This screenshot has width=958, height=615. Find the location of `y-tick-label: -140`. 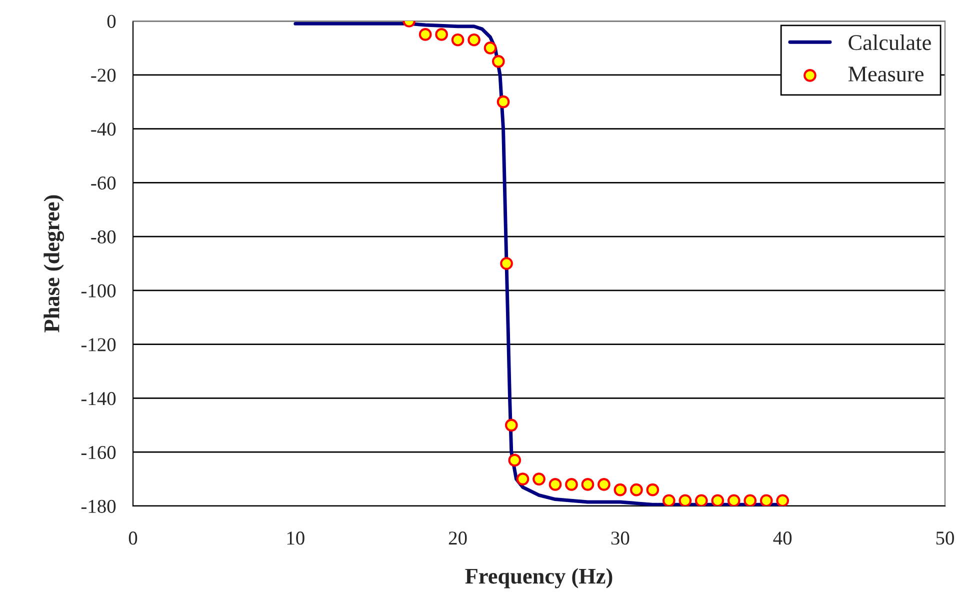

y-tick-label: -140 is located at coordinates (98, 399).